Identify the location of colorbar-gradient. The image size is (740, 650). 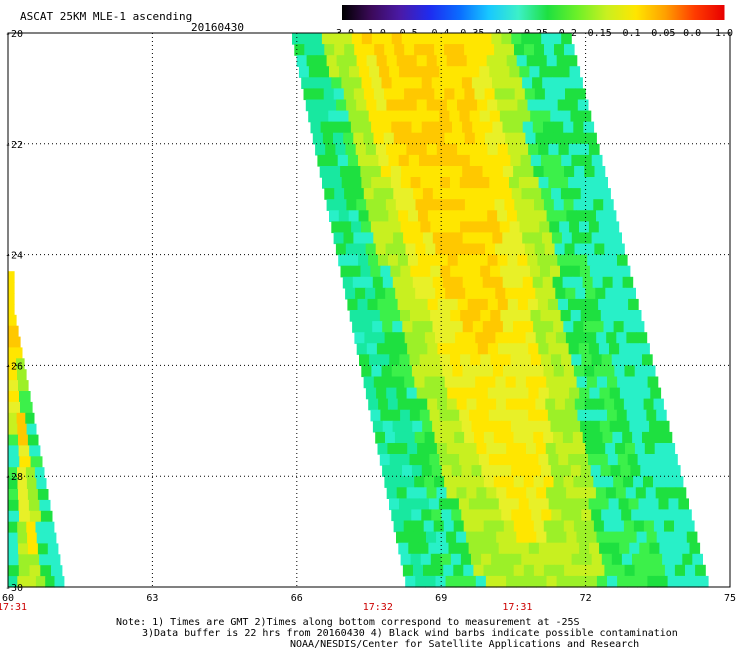
(533, 12).